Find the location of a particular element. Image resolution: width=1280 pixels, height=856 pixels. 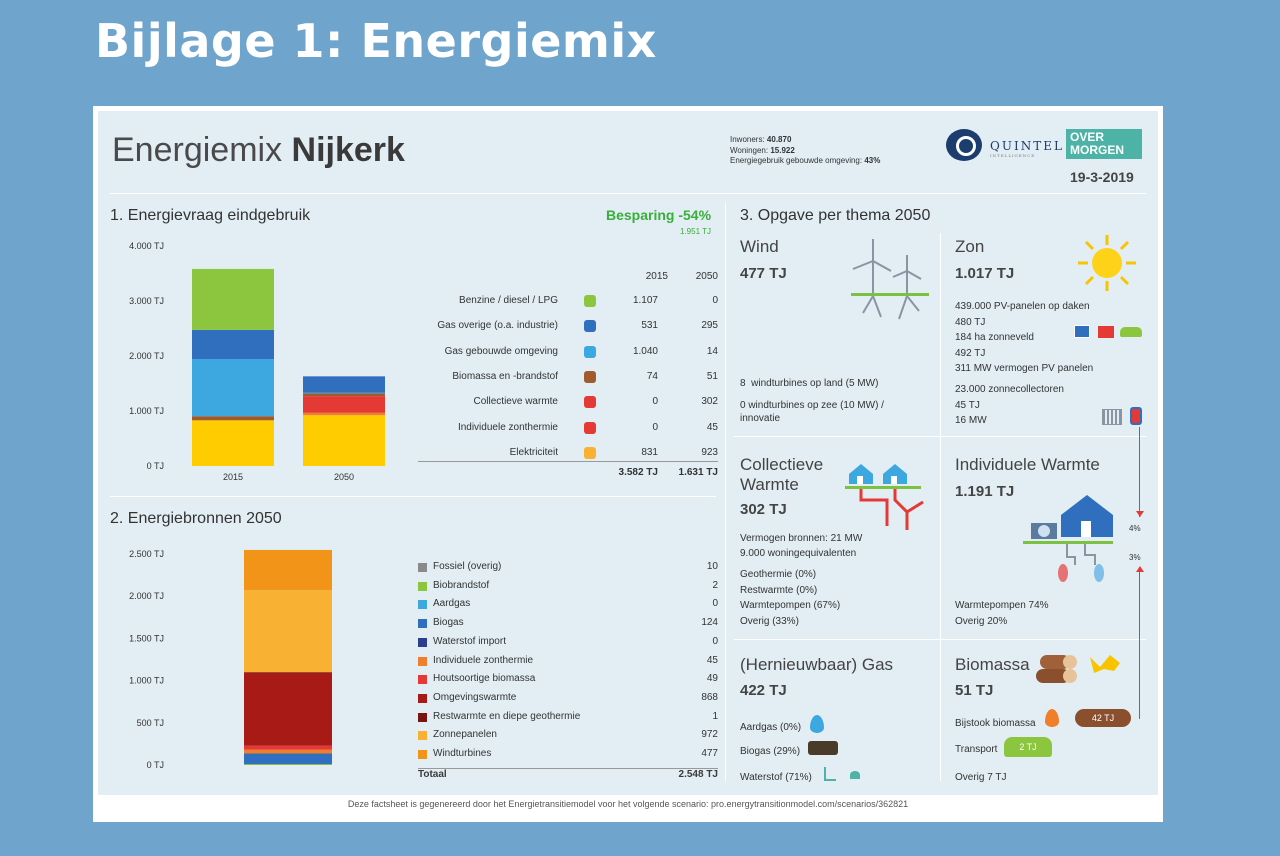

col-2015-header: 2015 is located at coordinates (656, 276).